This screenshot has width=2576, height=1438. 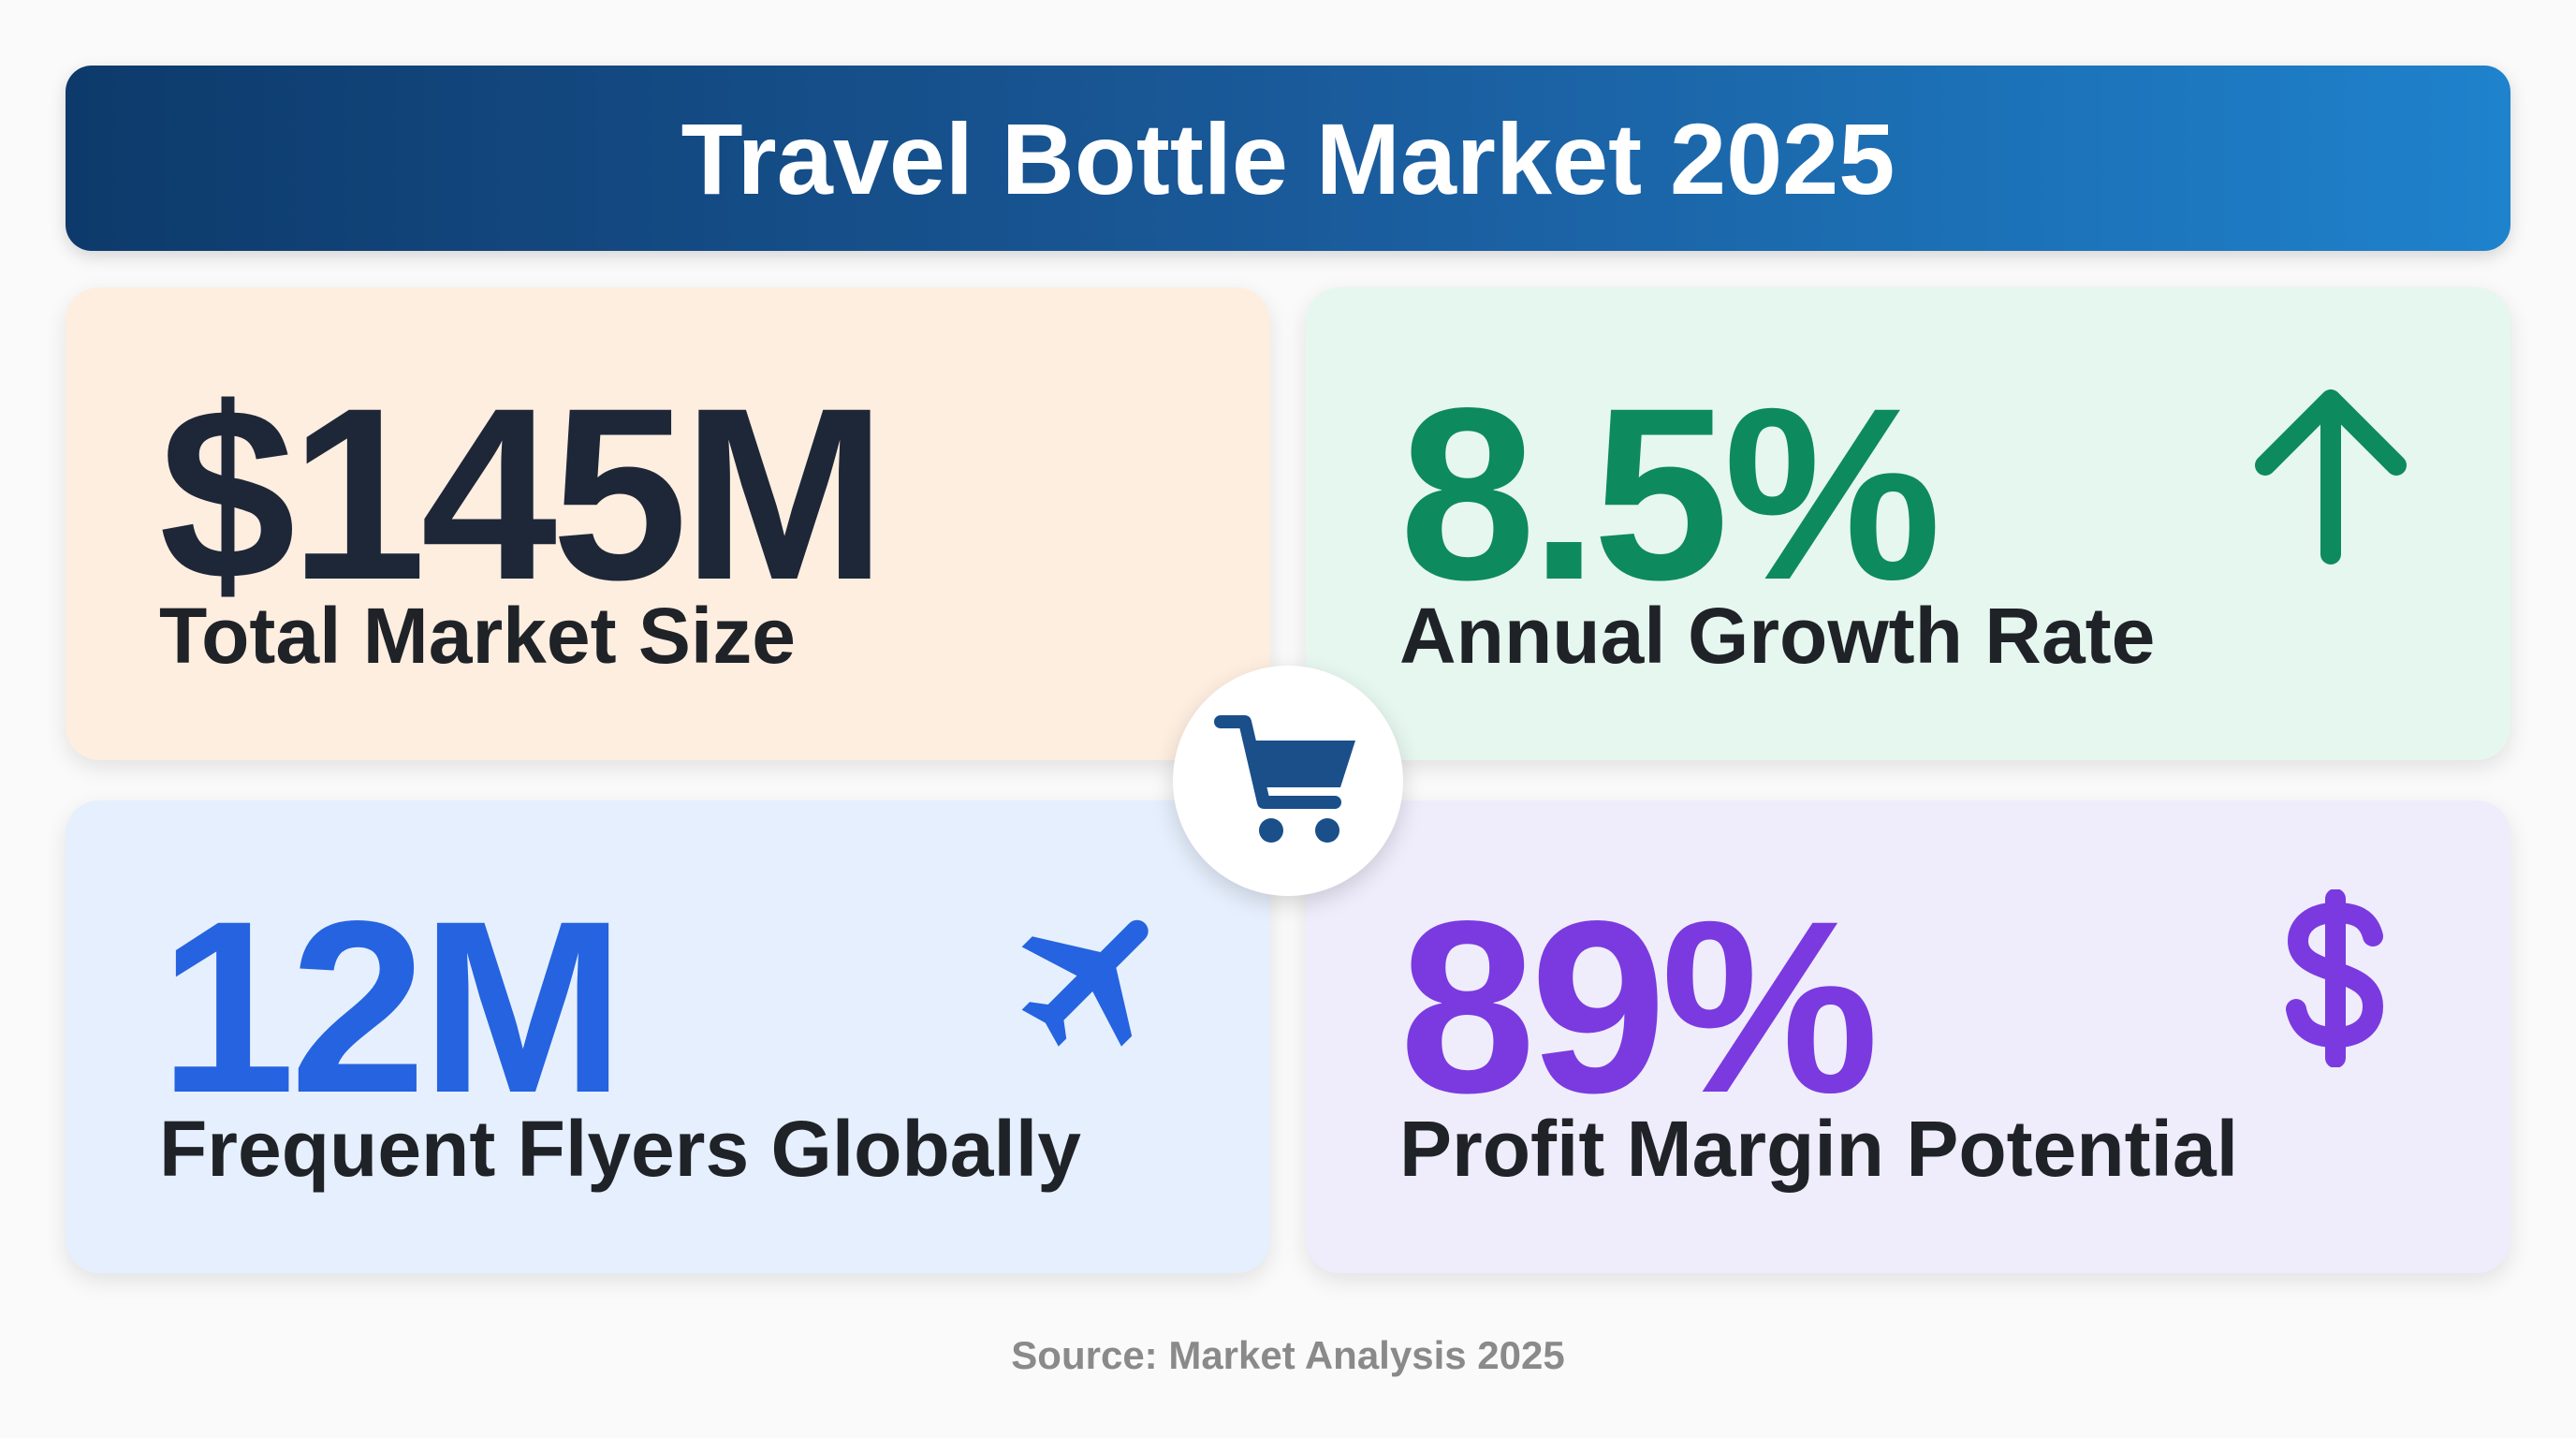 I want to click on kpi-value: $145M, so click(x=522, y=494).